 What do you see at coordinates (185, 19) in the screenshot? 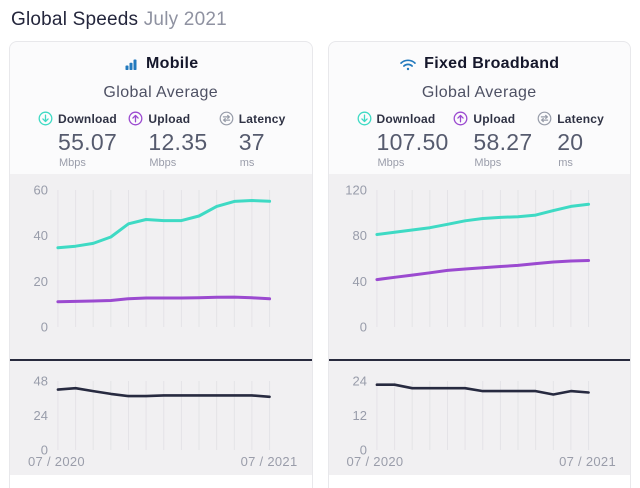
I see `page-title-period: July 2021` at bounding box center [185, 19].